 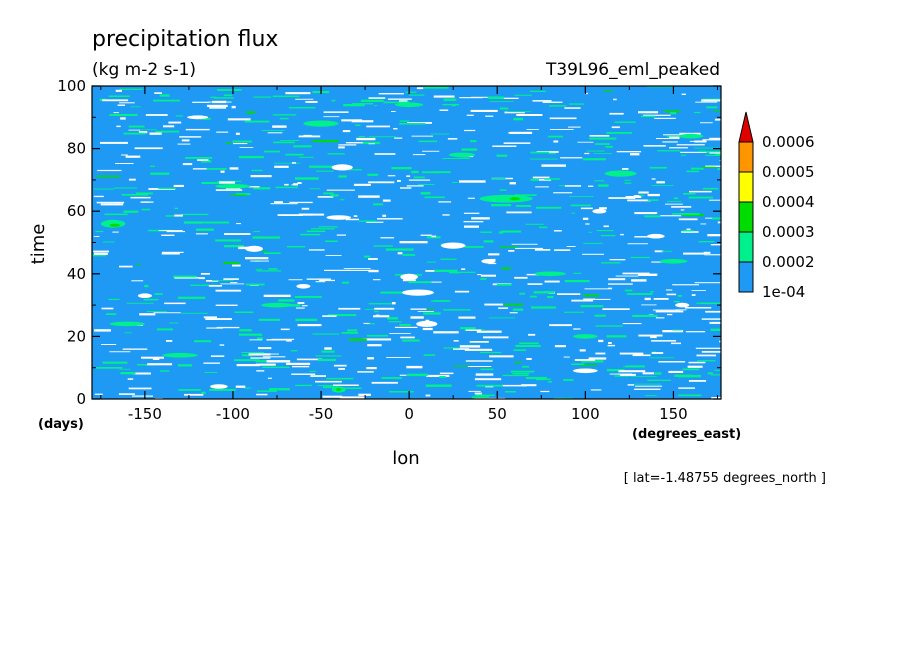 I want to click on mid-precip-patch, so click(x=277, y=305).